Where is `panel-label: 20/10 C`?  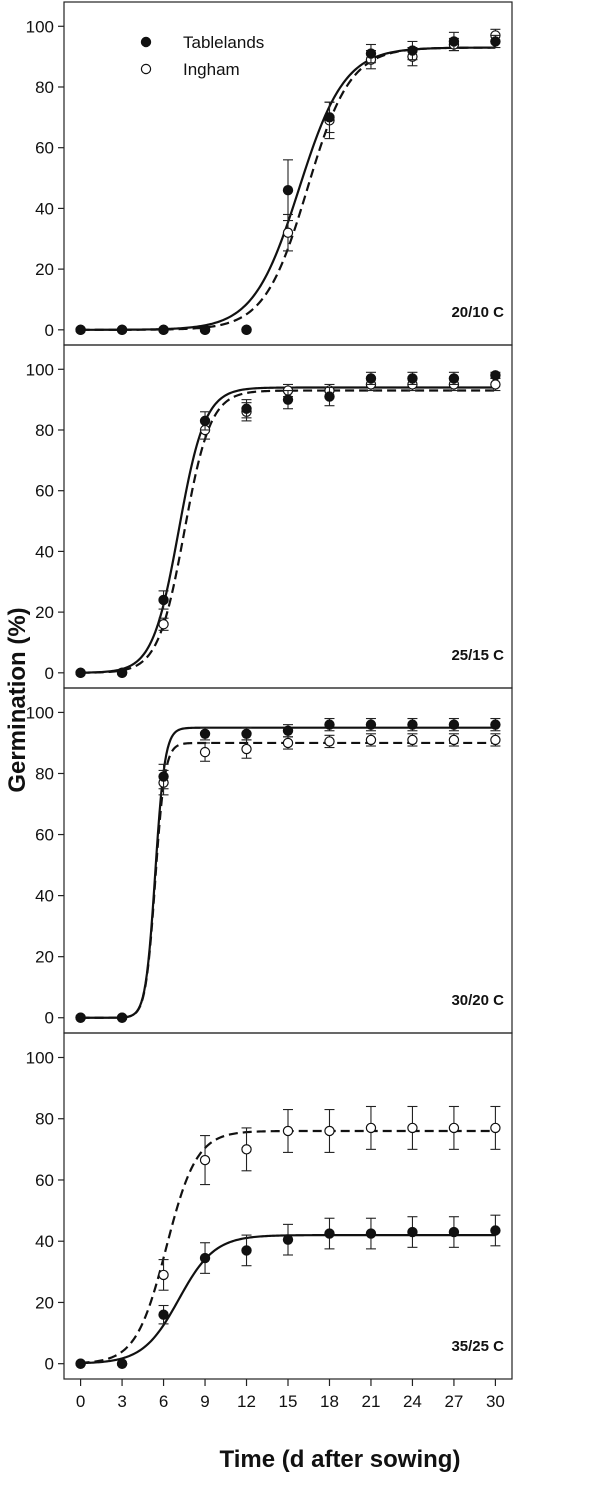
panel-label: 20/10 C is located at coordinates (477, 312).